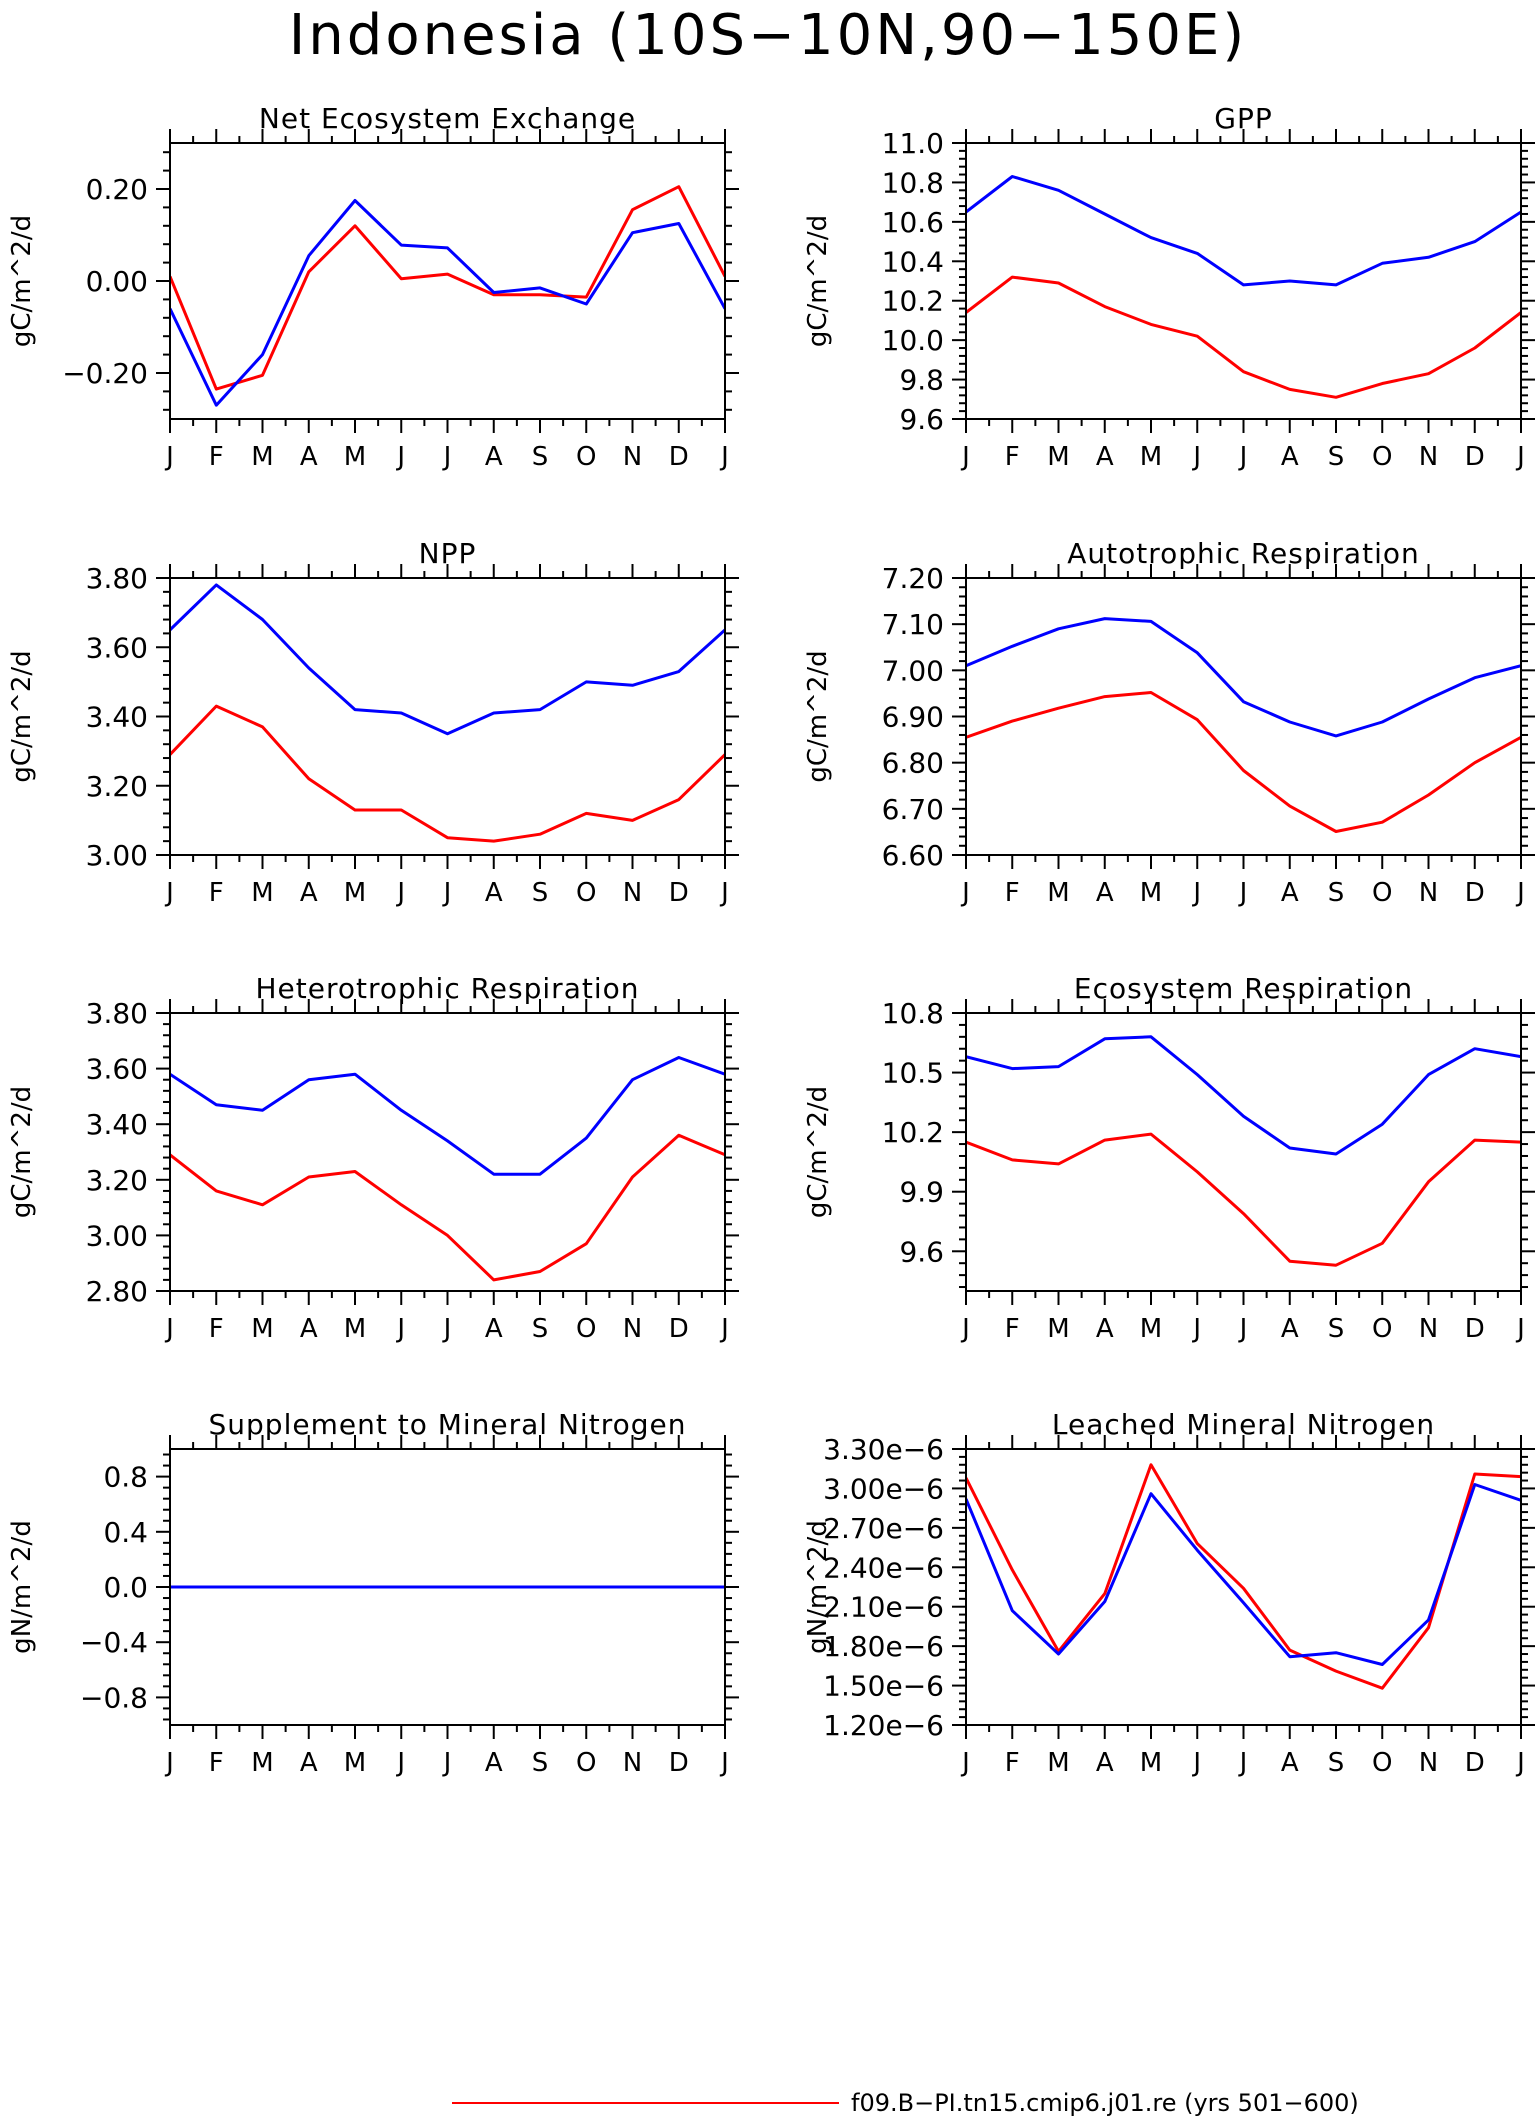 This screenshot has height=2119, width=1537. I want to click on y-tick-label: 6.70, so click(913, 809).